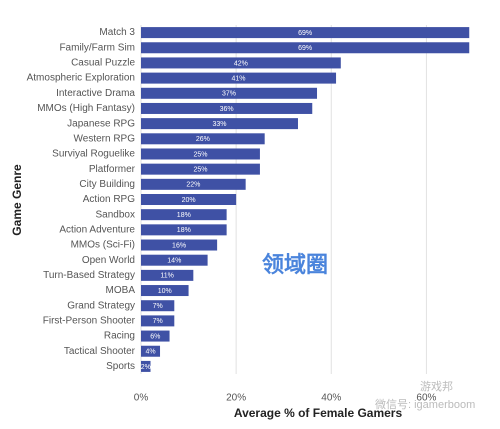 Image resolution: width=500 pixels, height=429 pixels. I want to click on y-tick-label: MMOs (High Fantasy), so click(86, 108).